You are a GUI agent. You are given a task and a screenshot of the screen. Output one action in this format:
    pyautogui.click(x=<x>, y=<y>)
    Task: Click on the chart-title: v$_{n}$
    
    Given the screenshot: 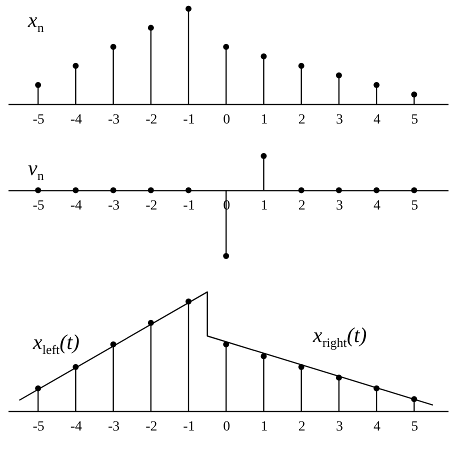 What is the action you would take?
    pyautogui.click(x=36, y=170)
    